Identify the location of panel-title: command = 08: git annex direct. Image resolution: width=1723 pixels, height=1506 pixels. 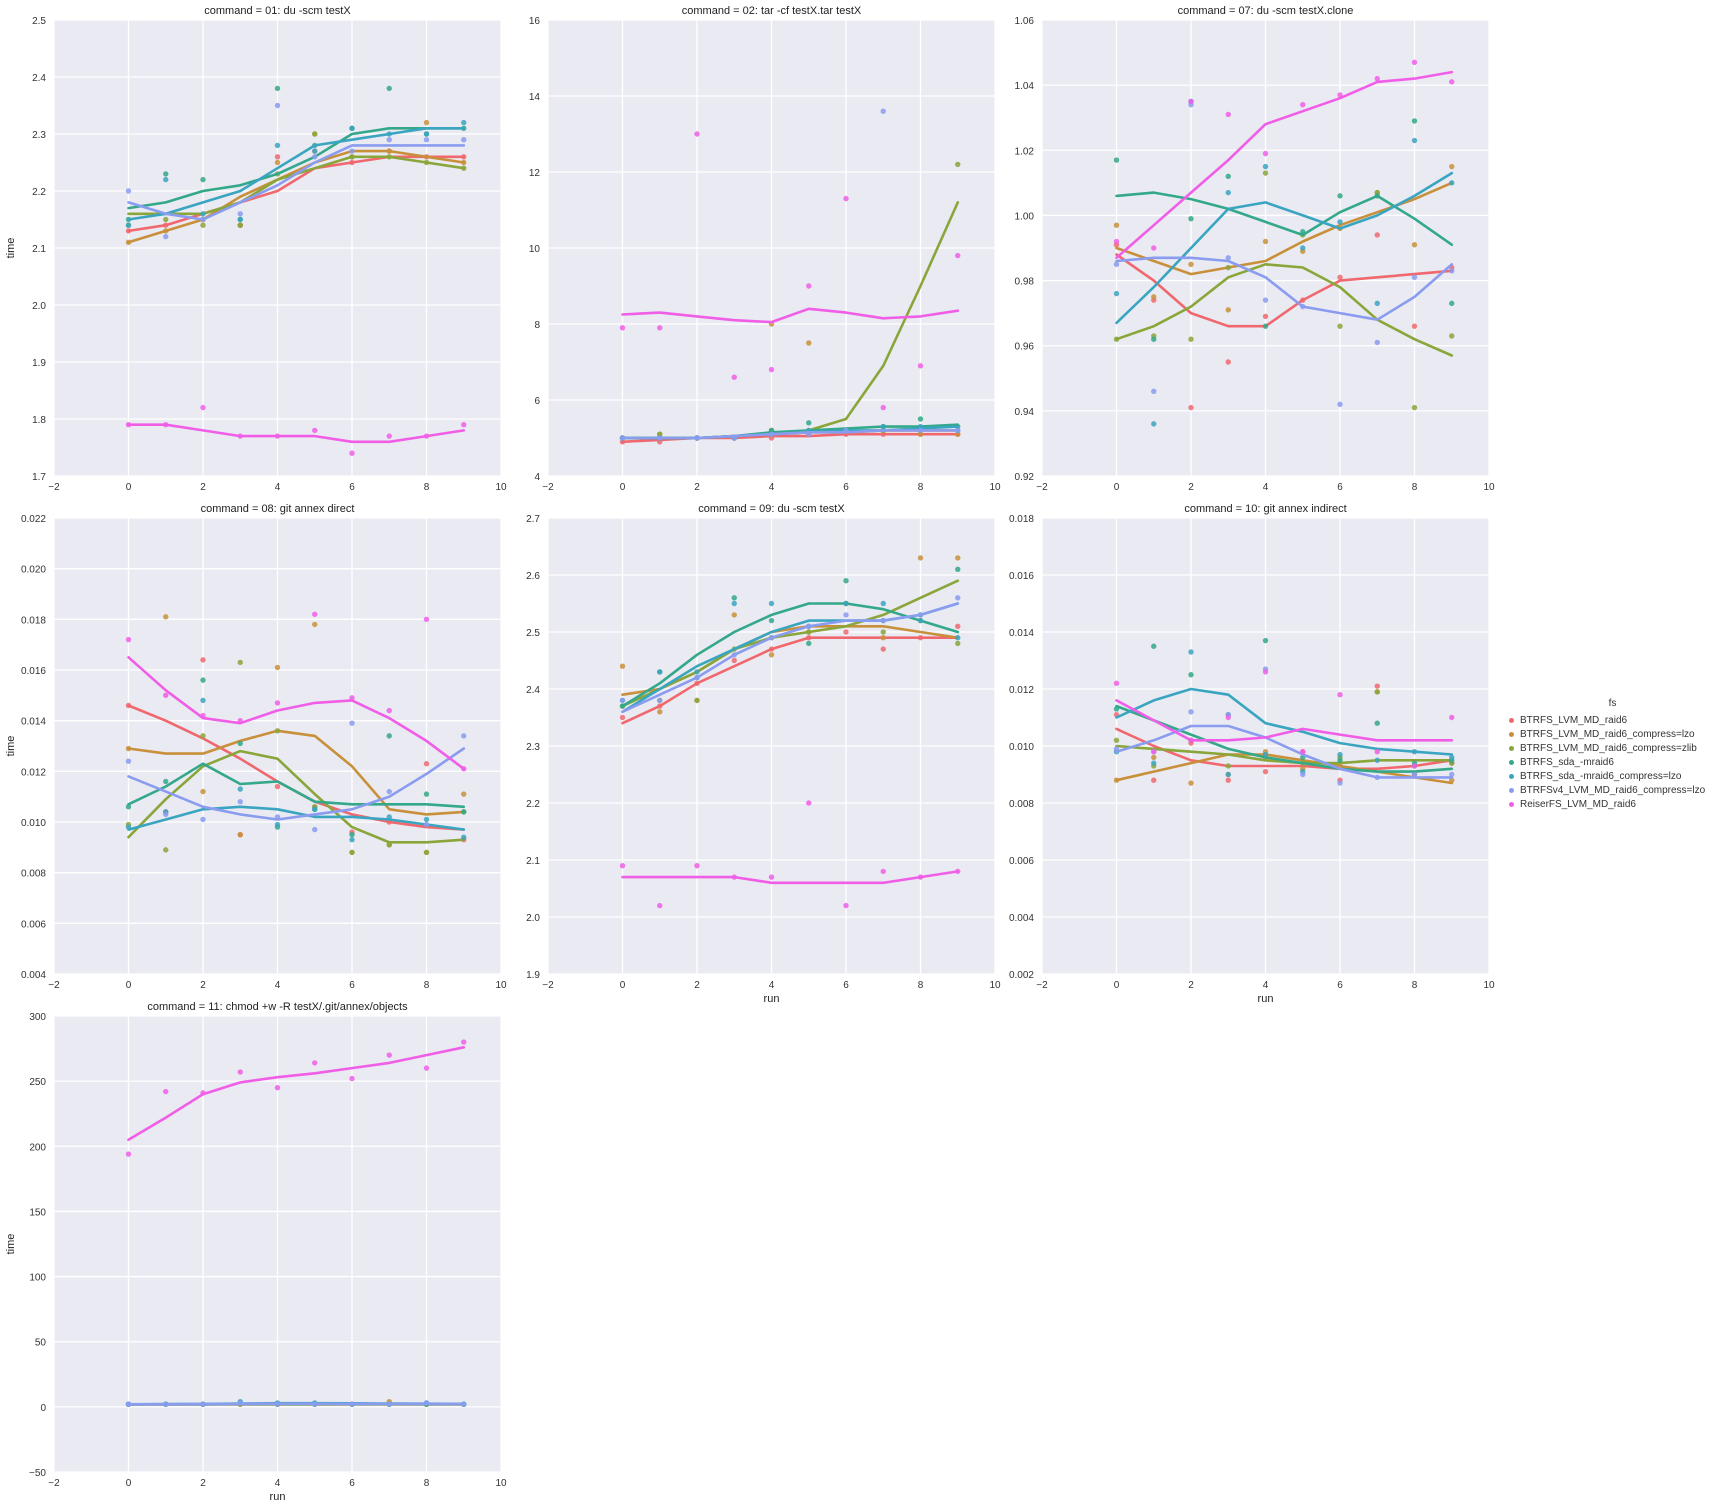
(278, 509).